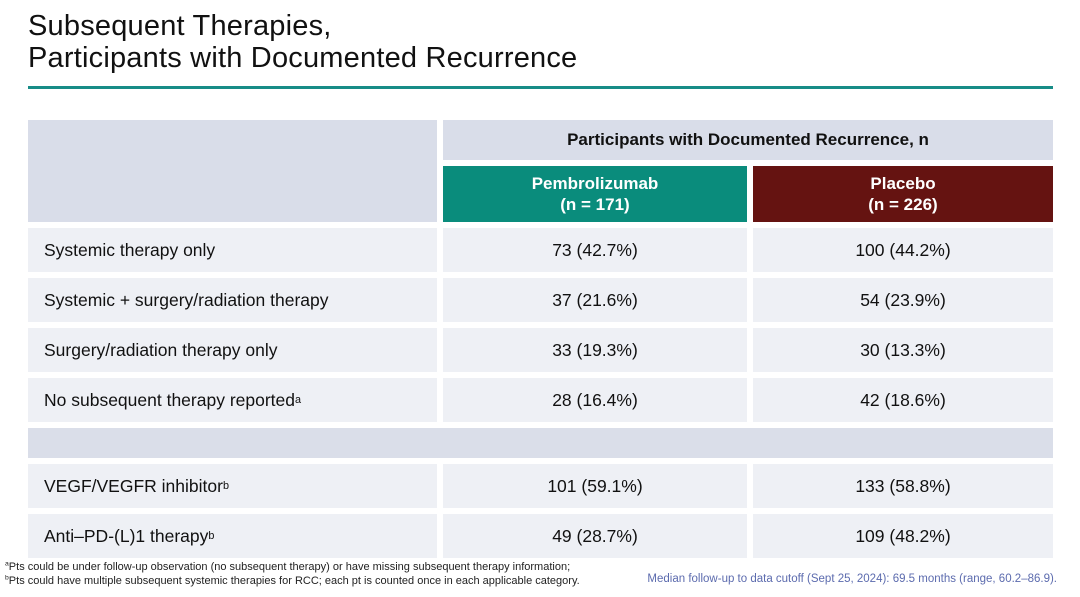 The height and width of the screenshot is (597, 1080). Describe the element at coordinates (232, 250) in the screenshot. I see `row-label-systemic-only: Systemic therapy only` at that location.